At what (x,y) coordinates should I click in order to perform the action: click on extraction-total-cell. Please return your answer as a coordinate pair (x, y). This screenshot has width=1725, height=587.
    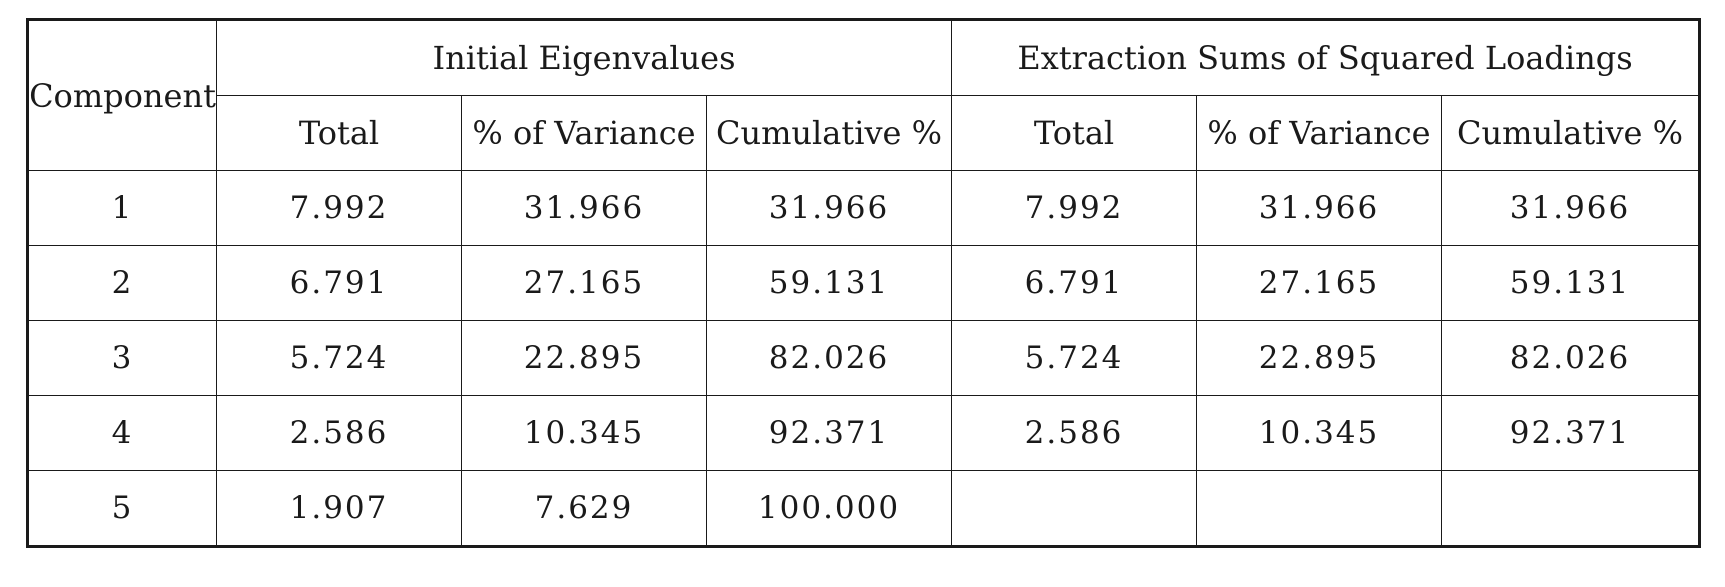
    Looking at the image, I should click on (1074, 508).